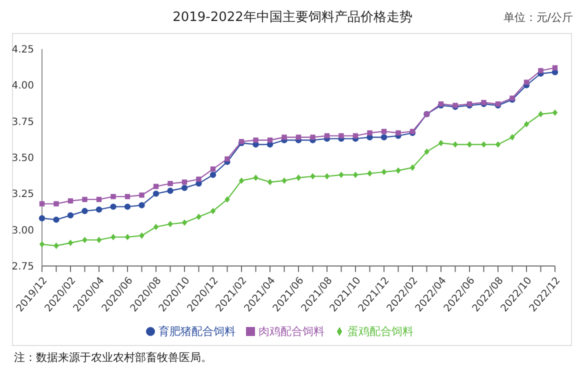  I want to click on y-tick-label: 4.25, so click(23, 50).